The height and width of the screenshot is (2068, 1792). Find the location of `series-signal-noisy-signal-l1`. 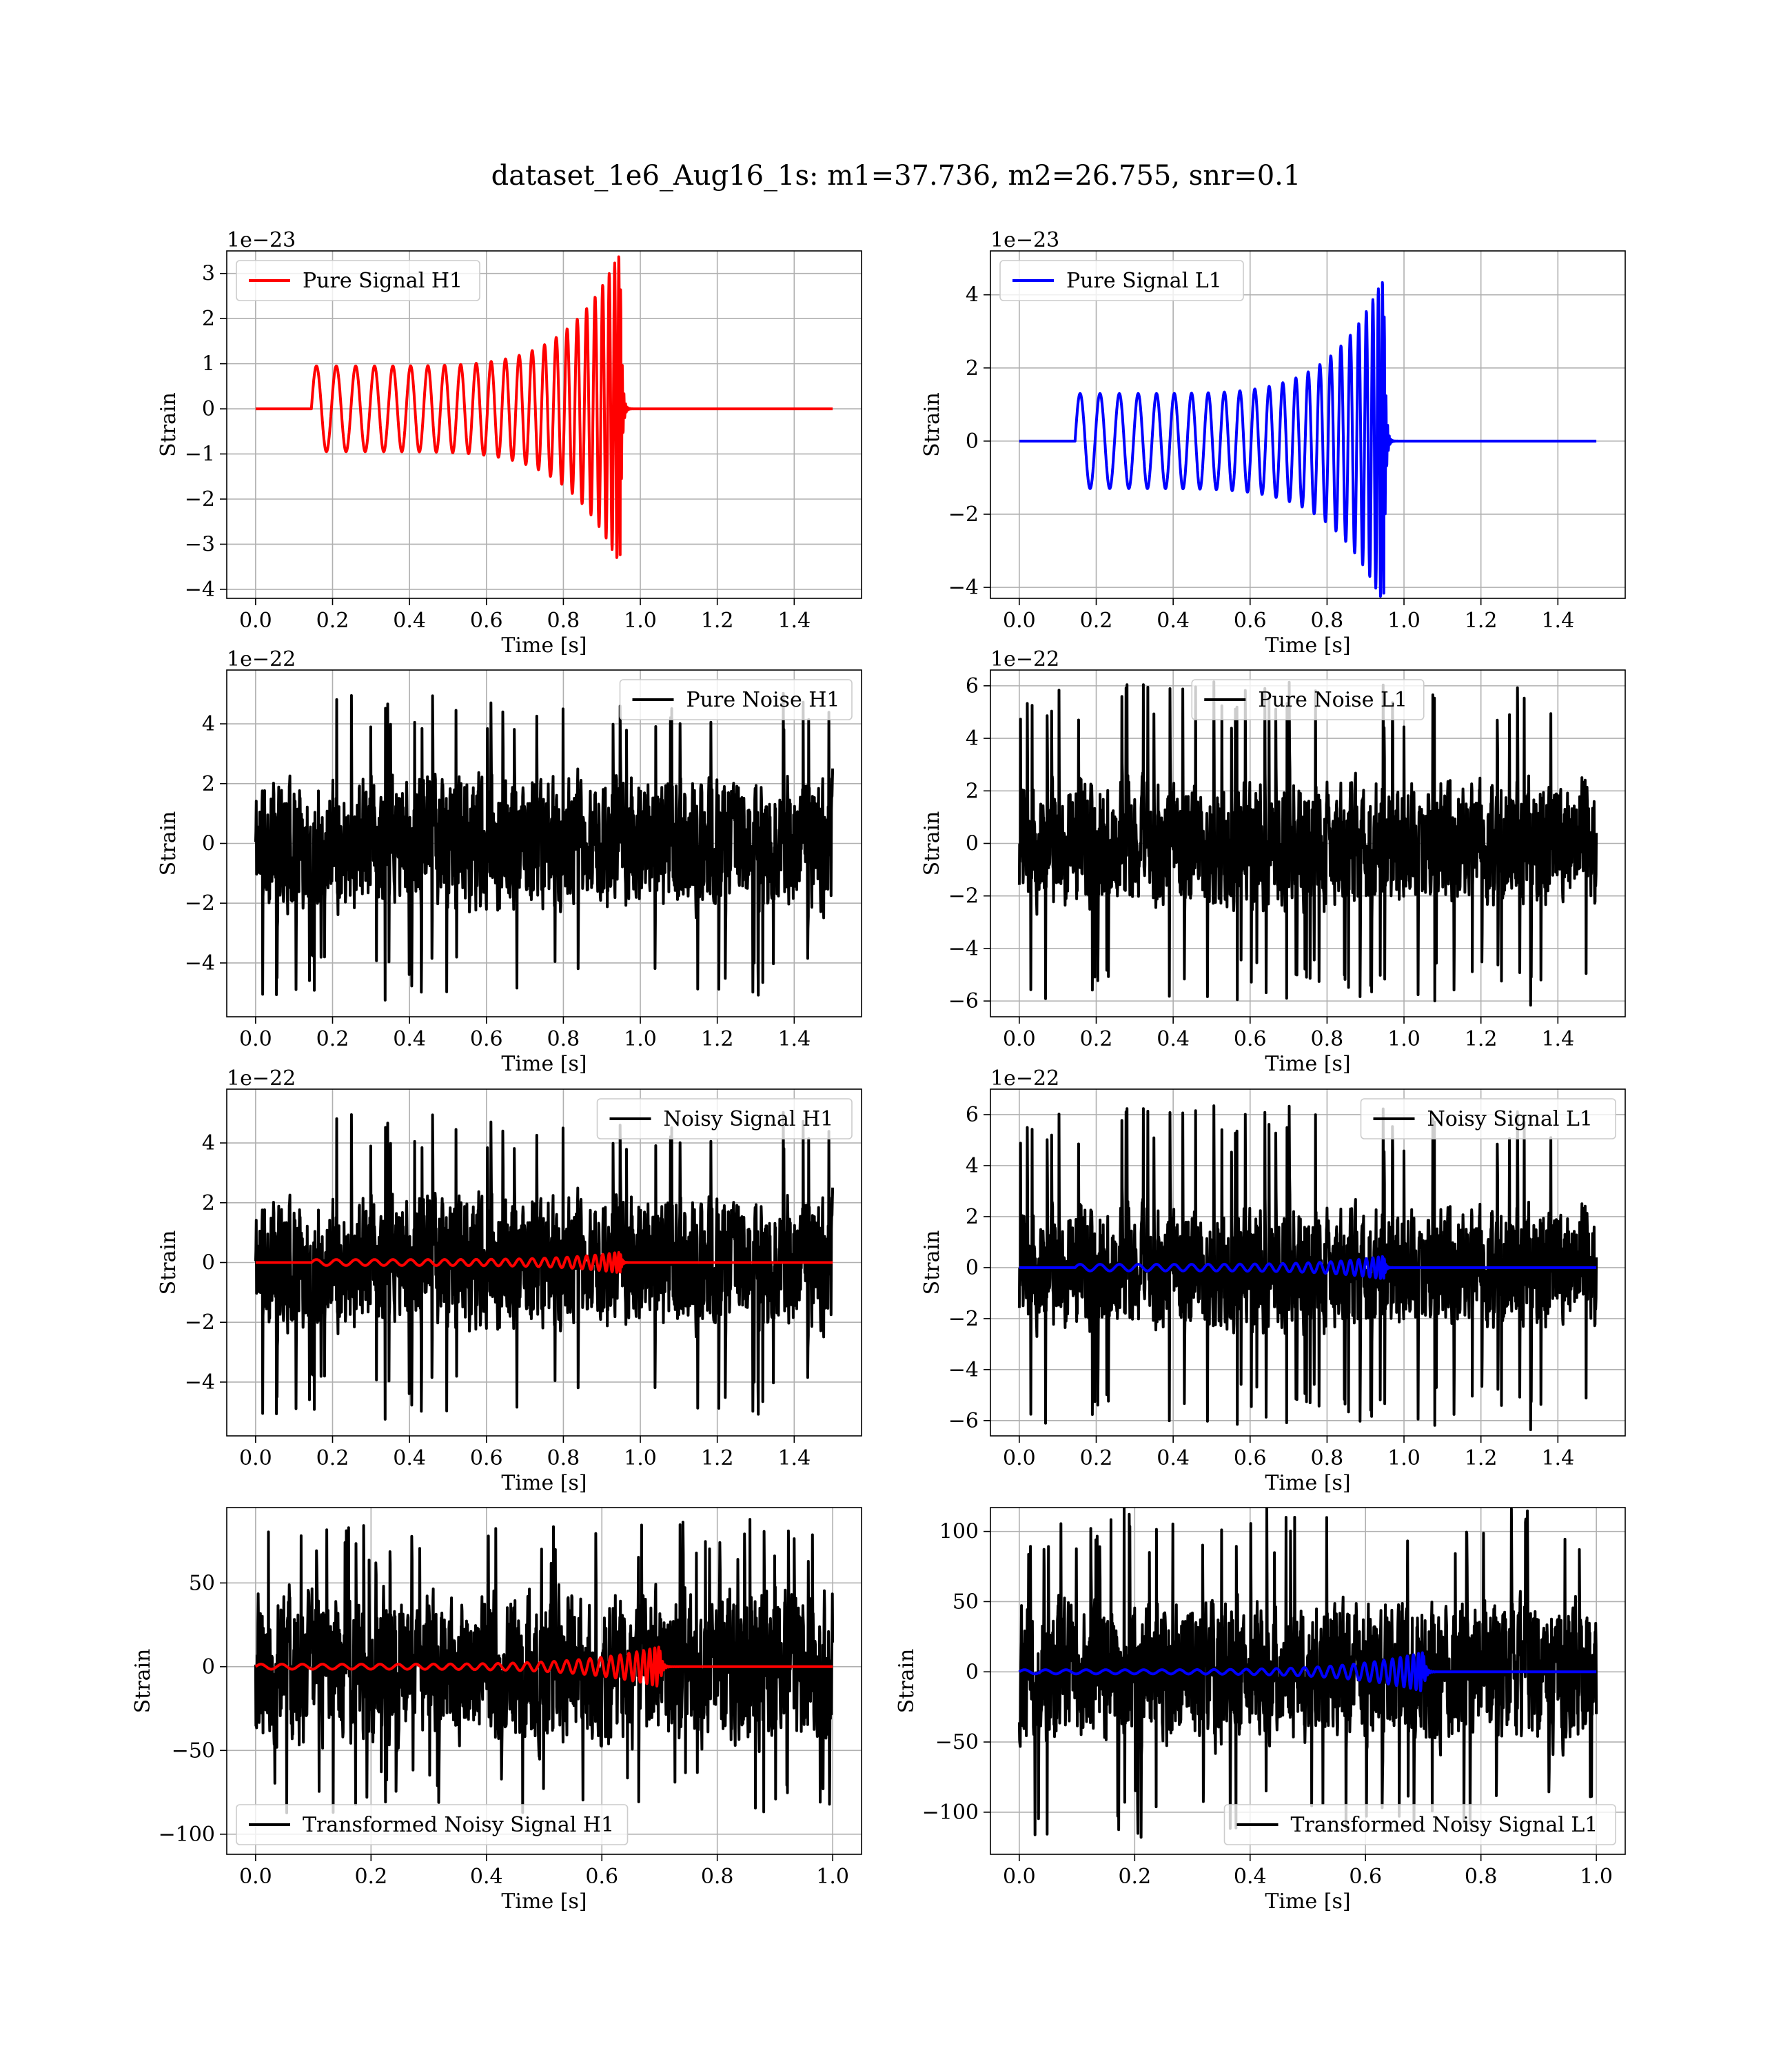

series-signal-noisy-signal-l1 is located at coordinates (1308, 1267).